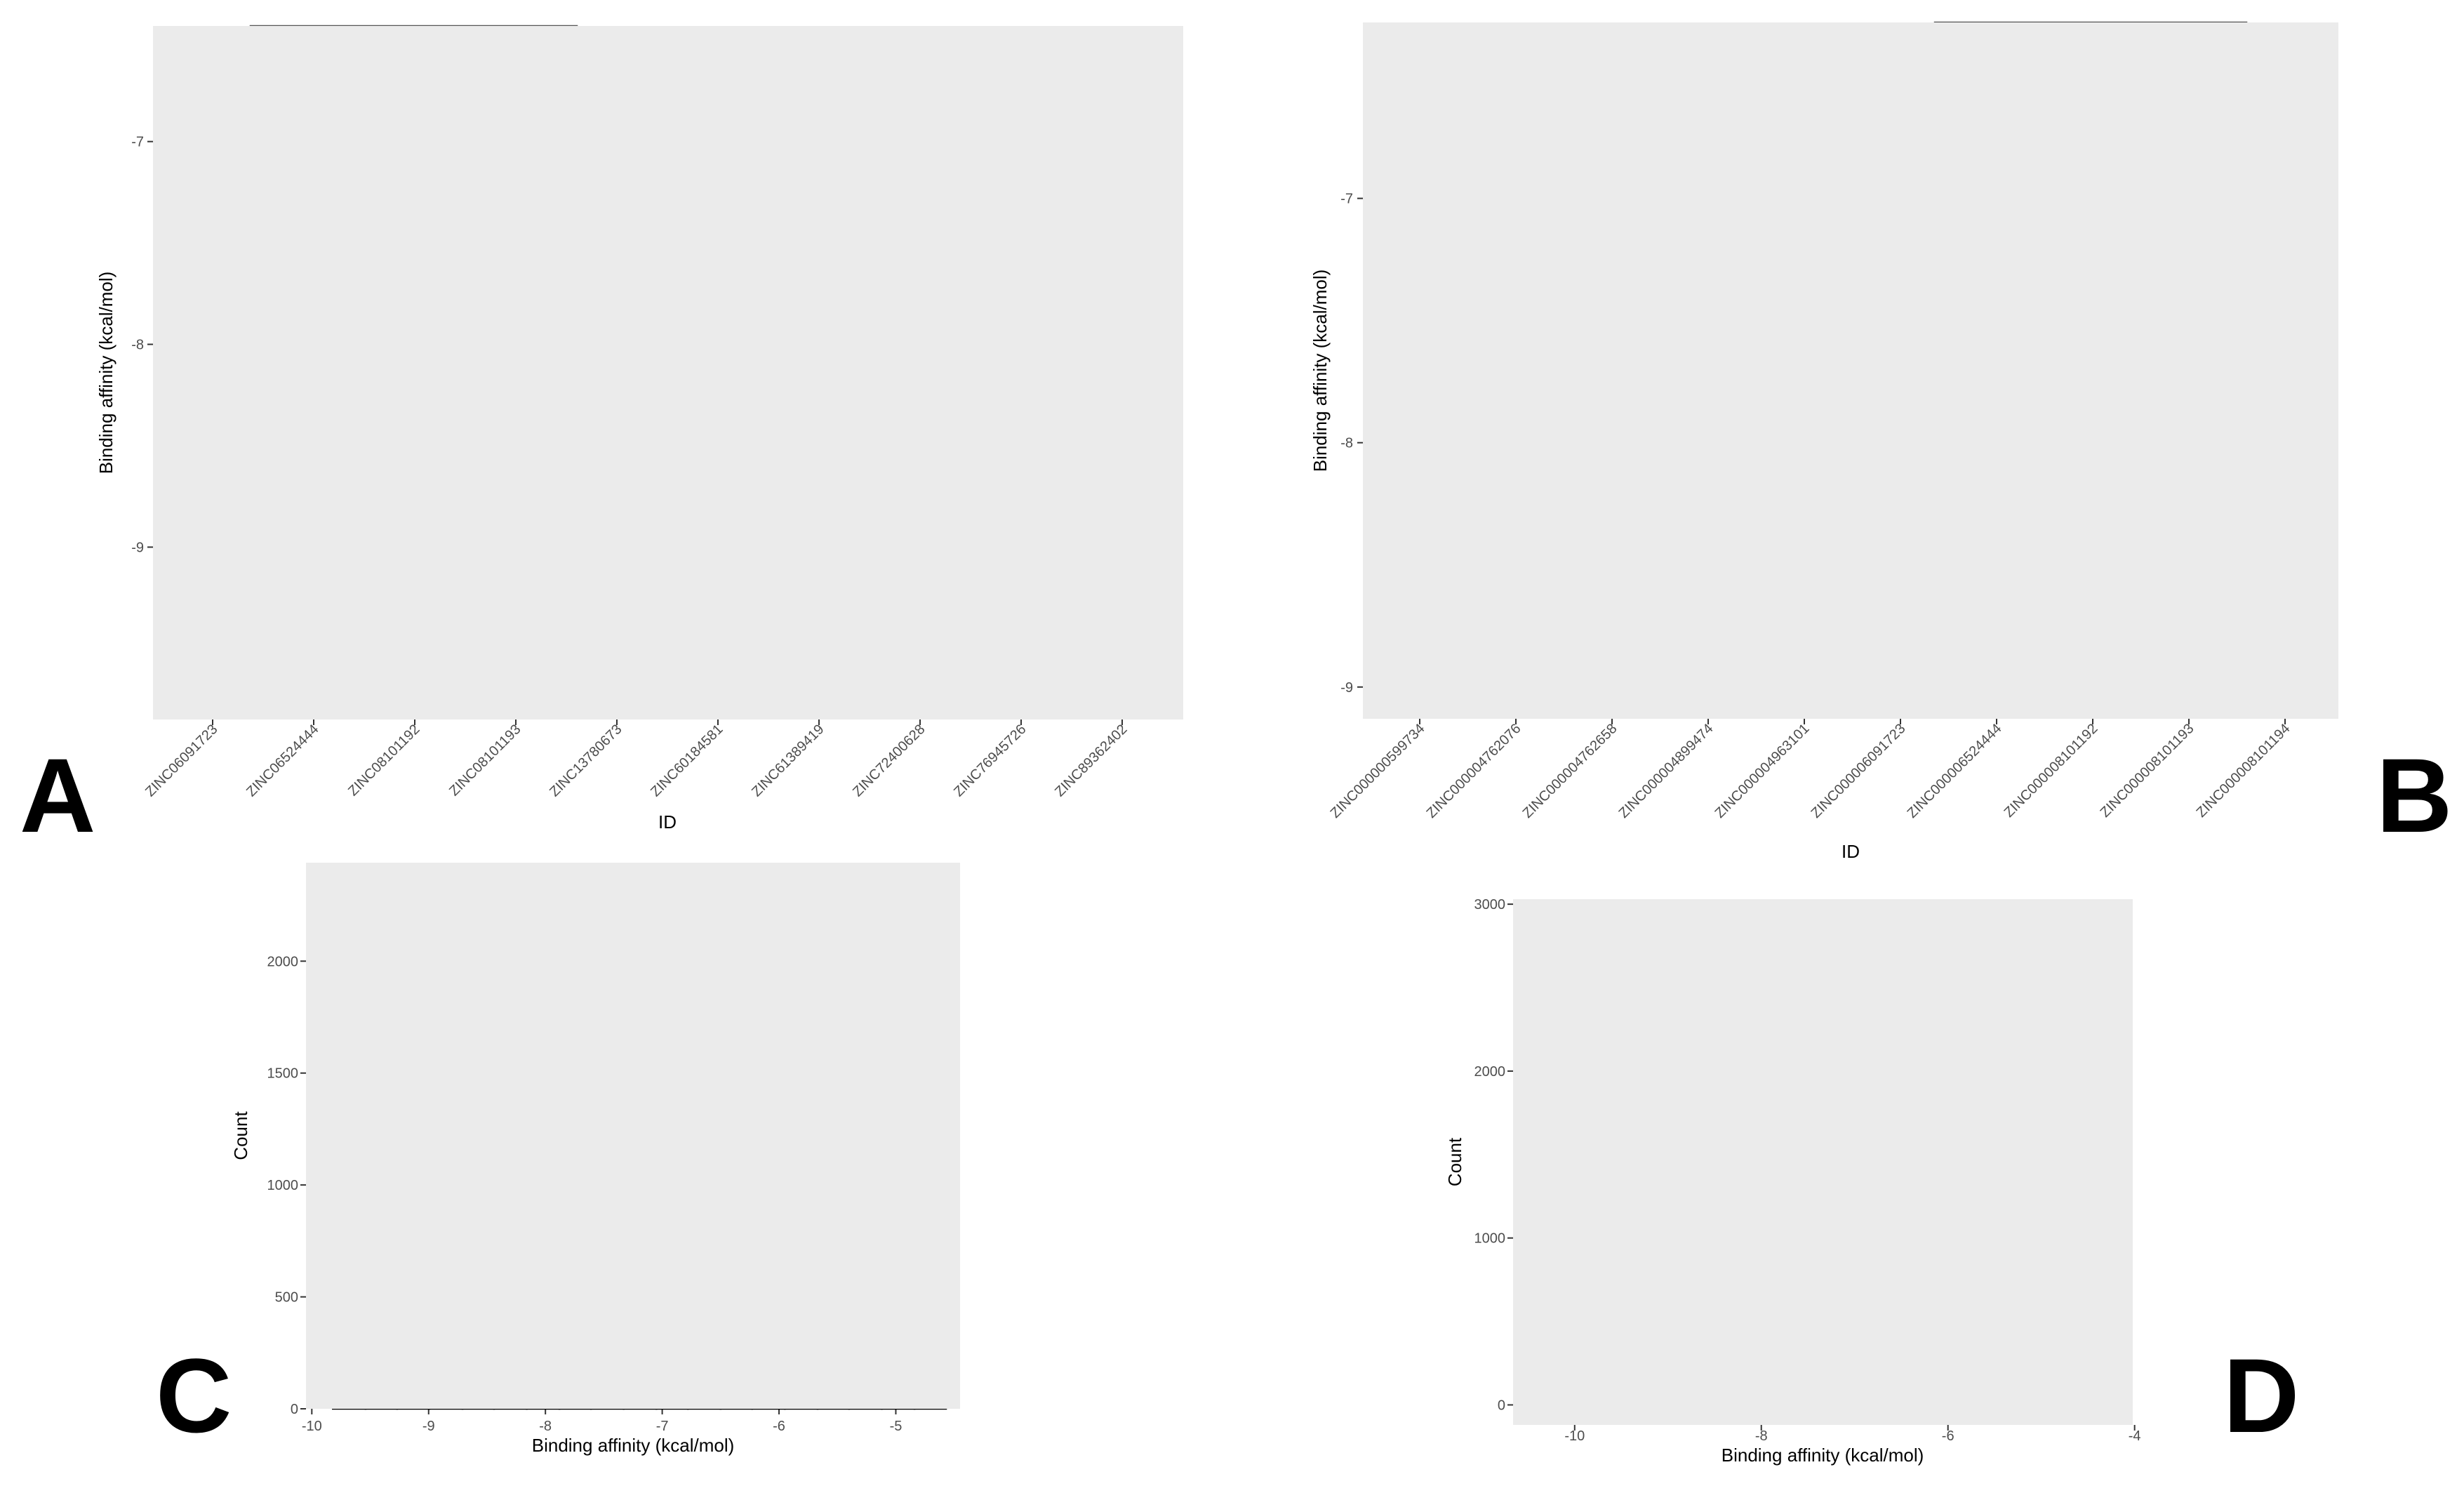 This screenshot has width=2464, height=1486. Describe the element at coordinates (181, 761) in the screenshot. I see `x-tick-label: ZINC06091723` at that location.